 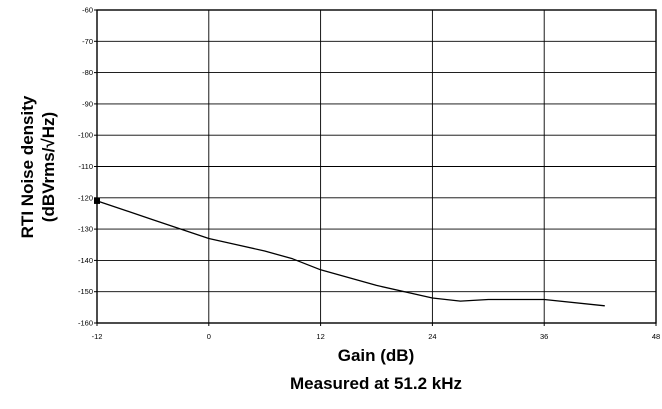 I want to click on y-tick-label: -120, so click(x=85, y=197).